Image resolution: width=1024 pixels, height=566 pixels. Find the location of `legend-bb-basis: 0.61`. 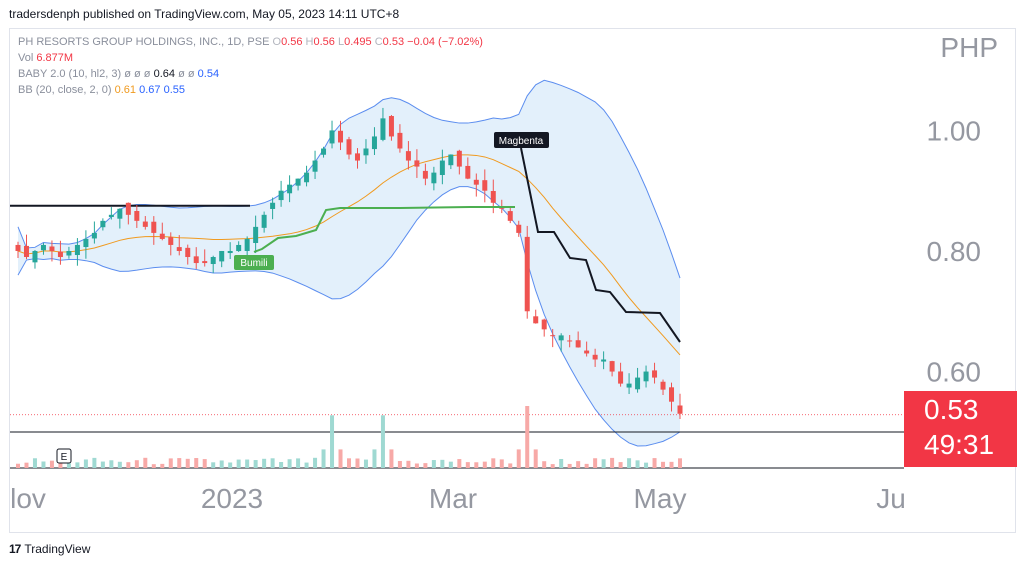

legend-bb-basis: 0.61 is located at coordinates (125, 90).